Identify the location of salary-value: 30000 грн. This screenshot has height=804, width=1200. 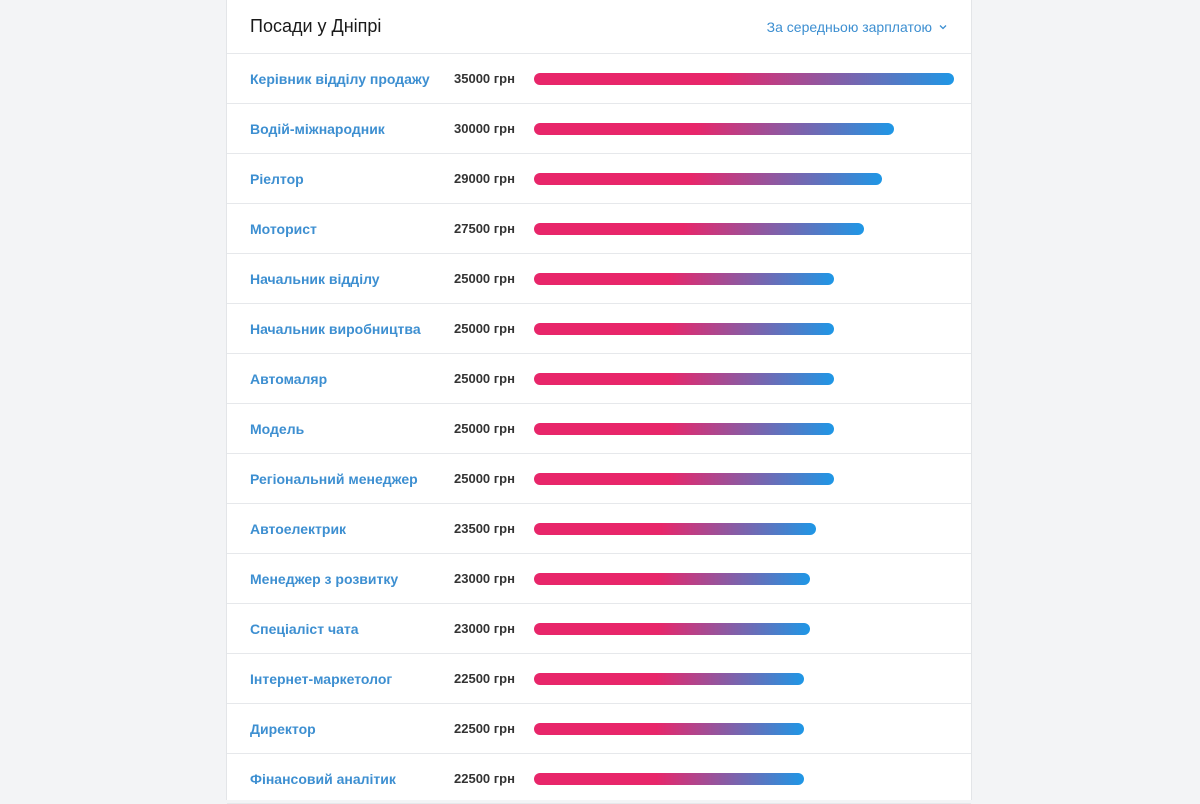
(484, 128).